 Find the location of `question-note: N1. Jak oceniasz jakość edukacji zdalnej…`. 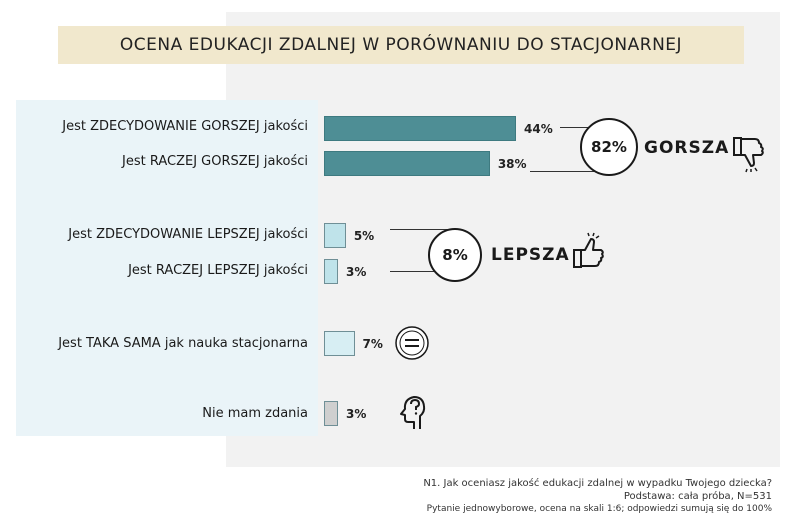

question-note: N1. Jak oceniasz jakość edukacji zdalnej… is located at coordinates (597, 483).